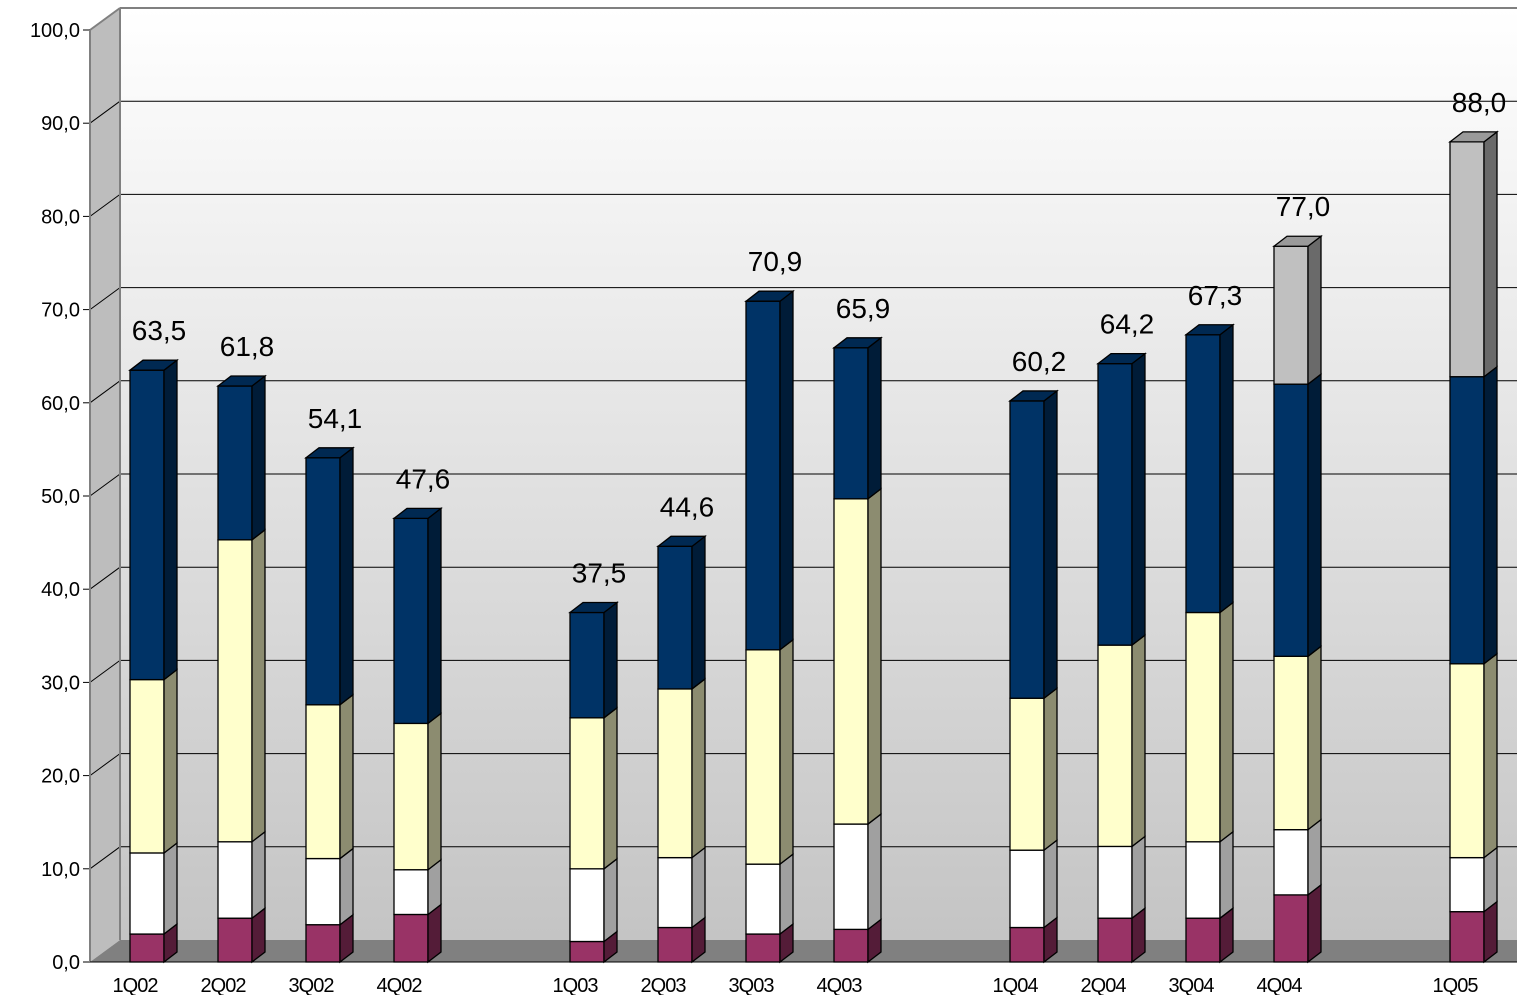 The height and width of the screenshot is (1000, 1517). What do you see at coordinates (400, 985) in the screenshot?
I see `x-tick-label: 4Q02` at bounding box center [400, 985].